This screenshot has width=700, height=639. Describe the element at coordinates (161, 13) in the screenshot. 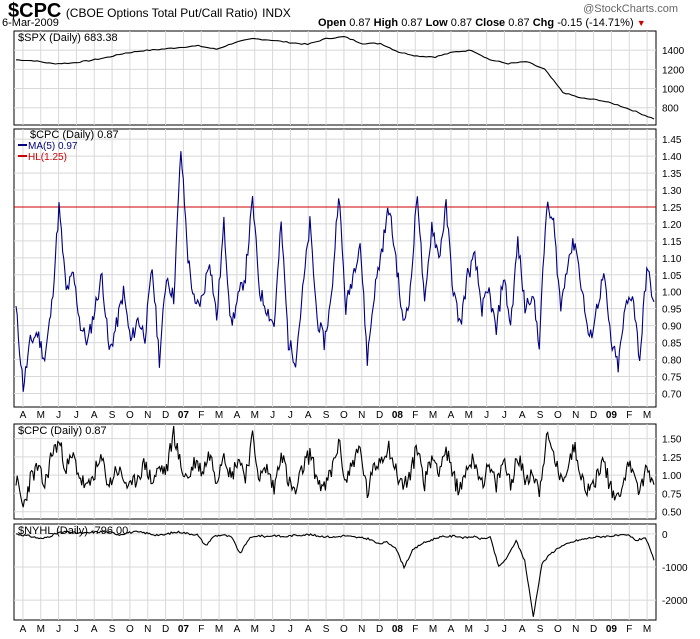

I see `symbol-name: (CBOE Options Total Put/Call Ratio)` at that location.